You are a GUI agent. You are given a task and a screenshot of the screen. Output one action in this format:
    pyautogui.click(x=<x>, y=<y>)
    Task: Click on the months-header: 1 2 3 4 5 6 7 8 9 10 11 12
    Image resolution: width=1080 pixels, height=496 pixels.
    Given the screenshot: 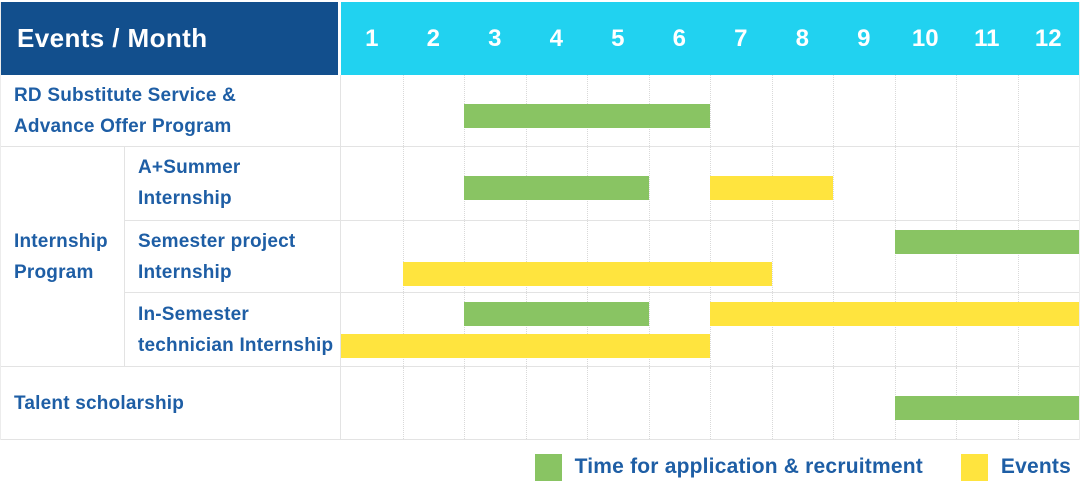 What is the action you would take?
    pyautogui.click(x=710, y=38)
    